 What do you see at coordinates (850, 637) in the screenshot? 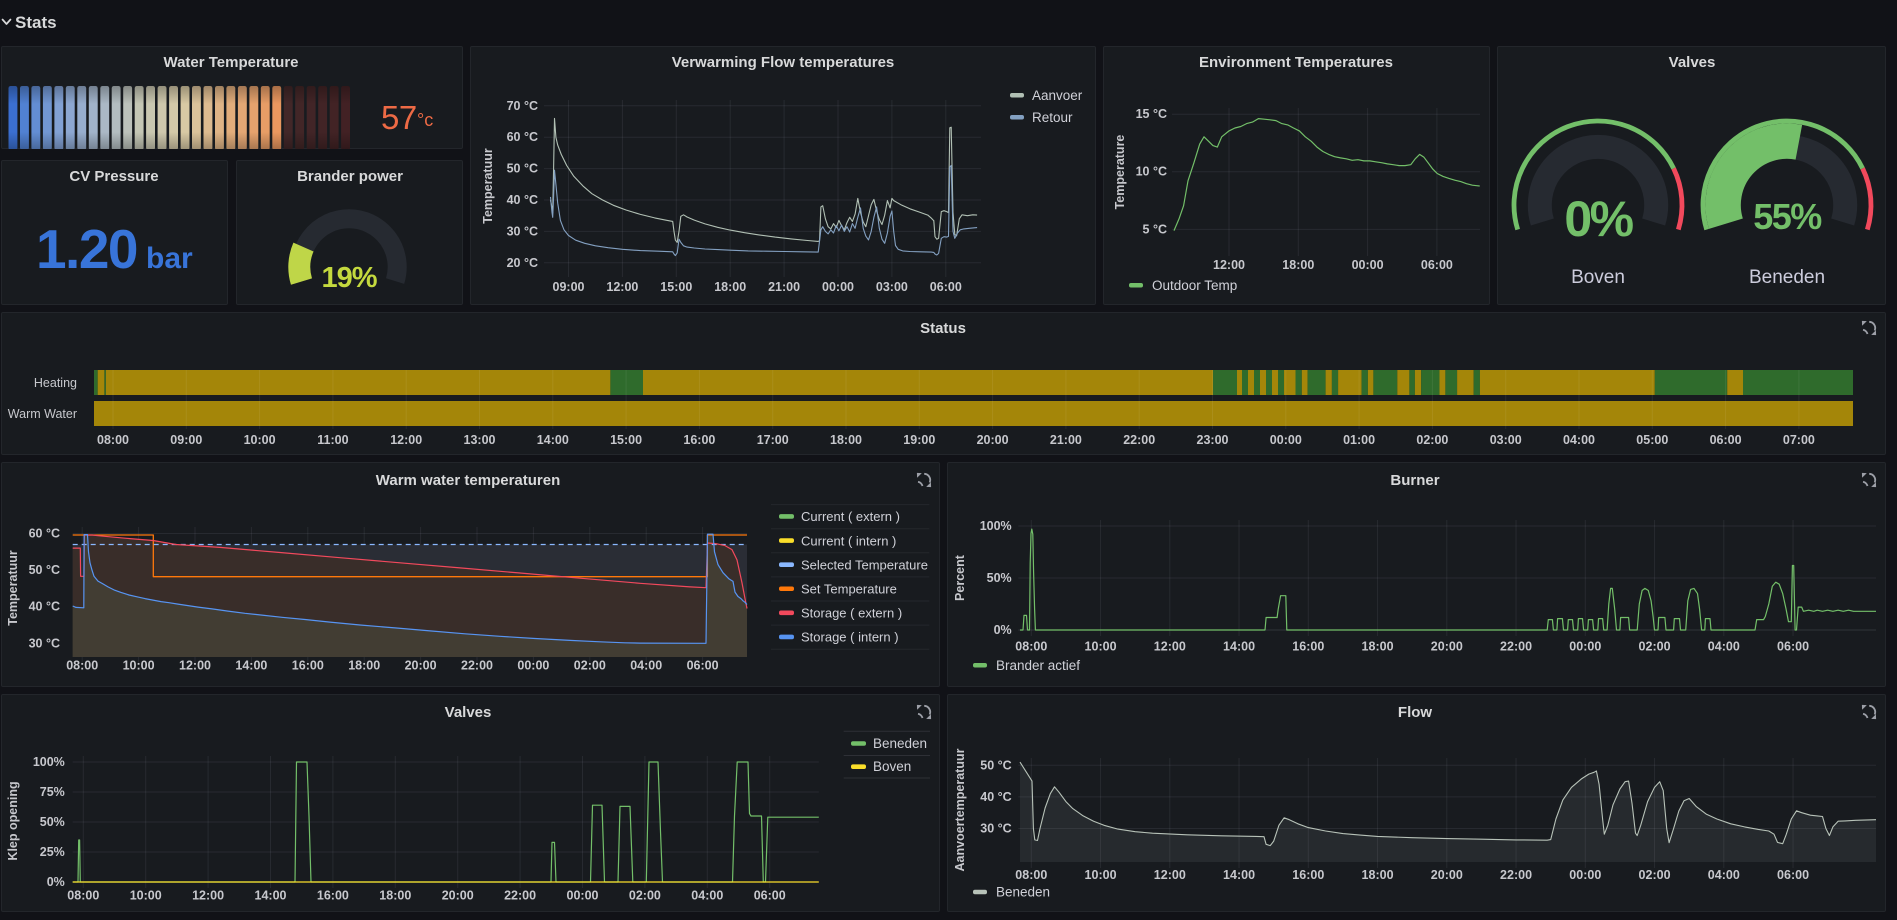
I see `svg-text: Storage ( intern )` at bounding box center [850, 637].